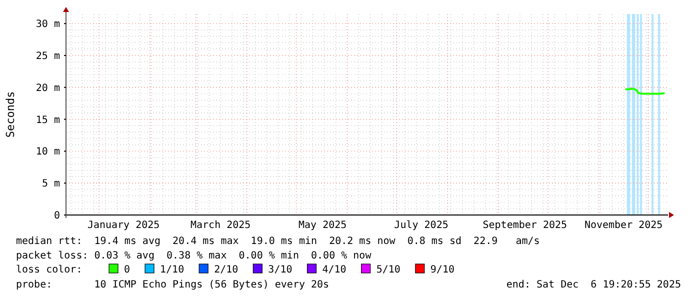  Describe the element at coordinates (48, 120) in the screenshot. I see `y-tick-label: 15 m` at that location.